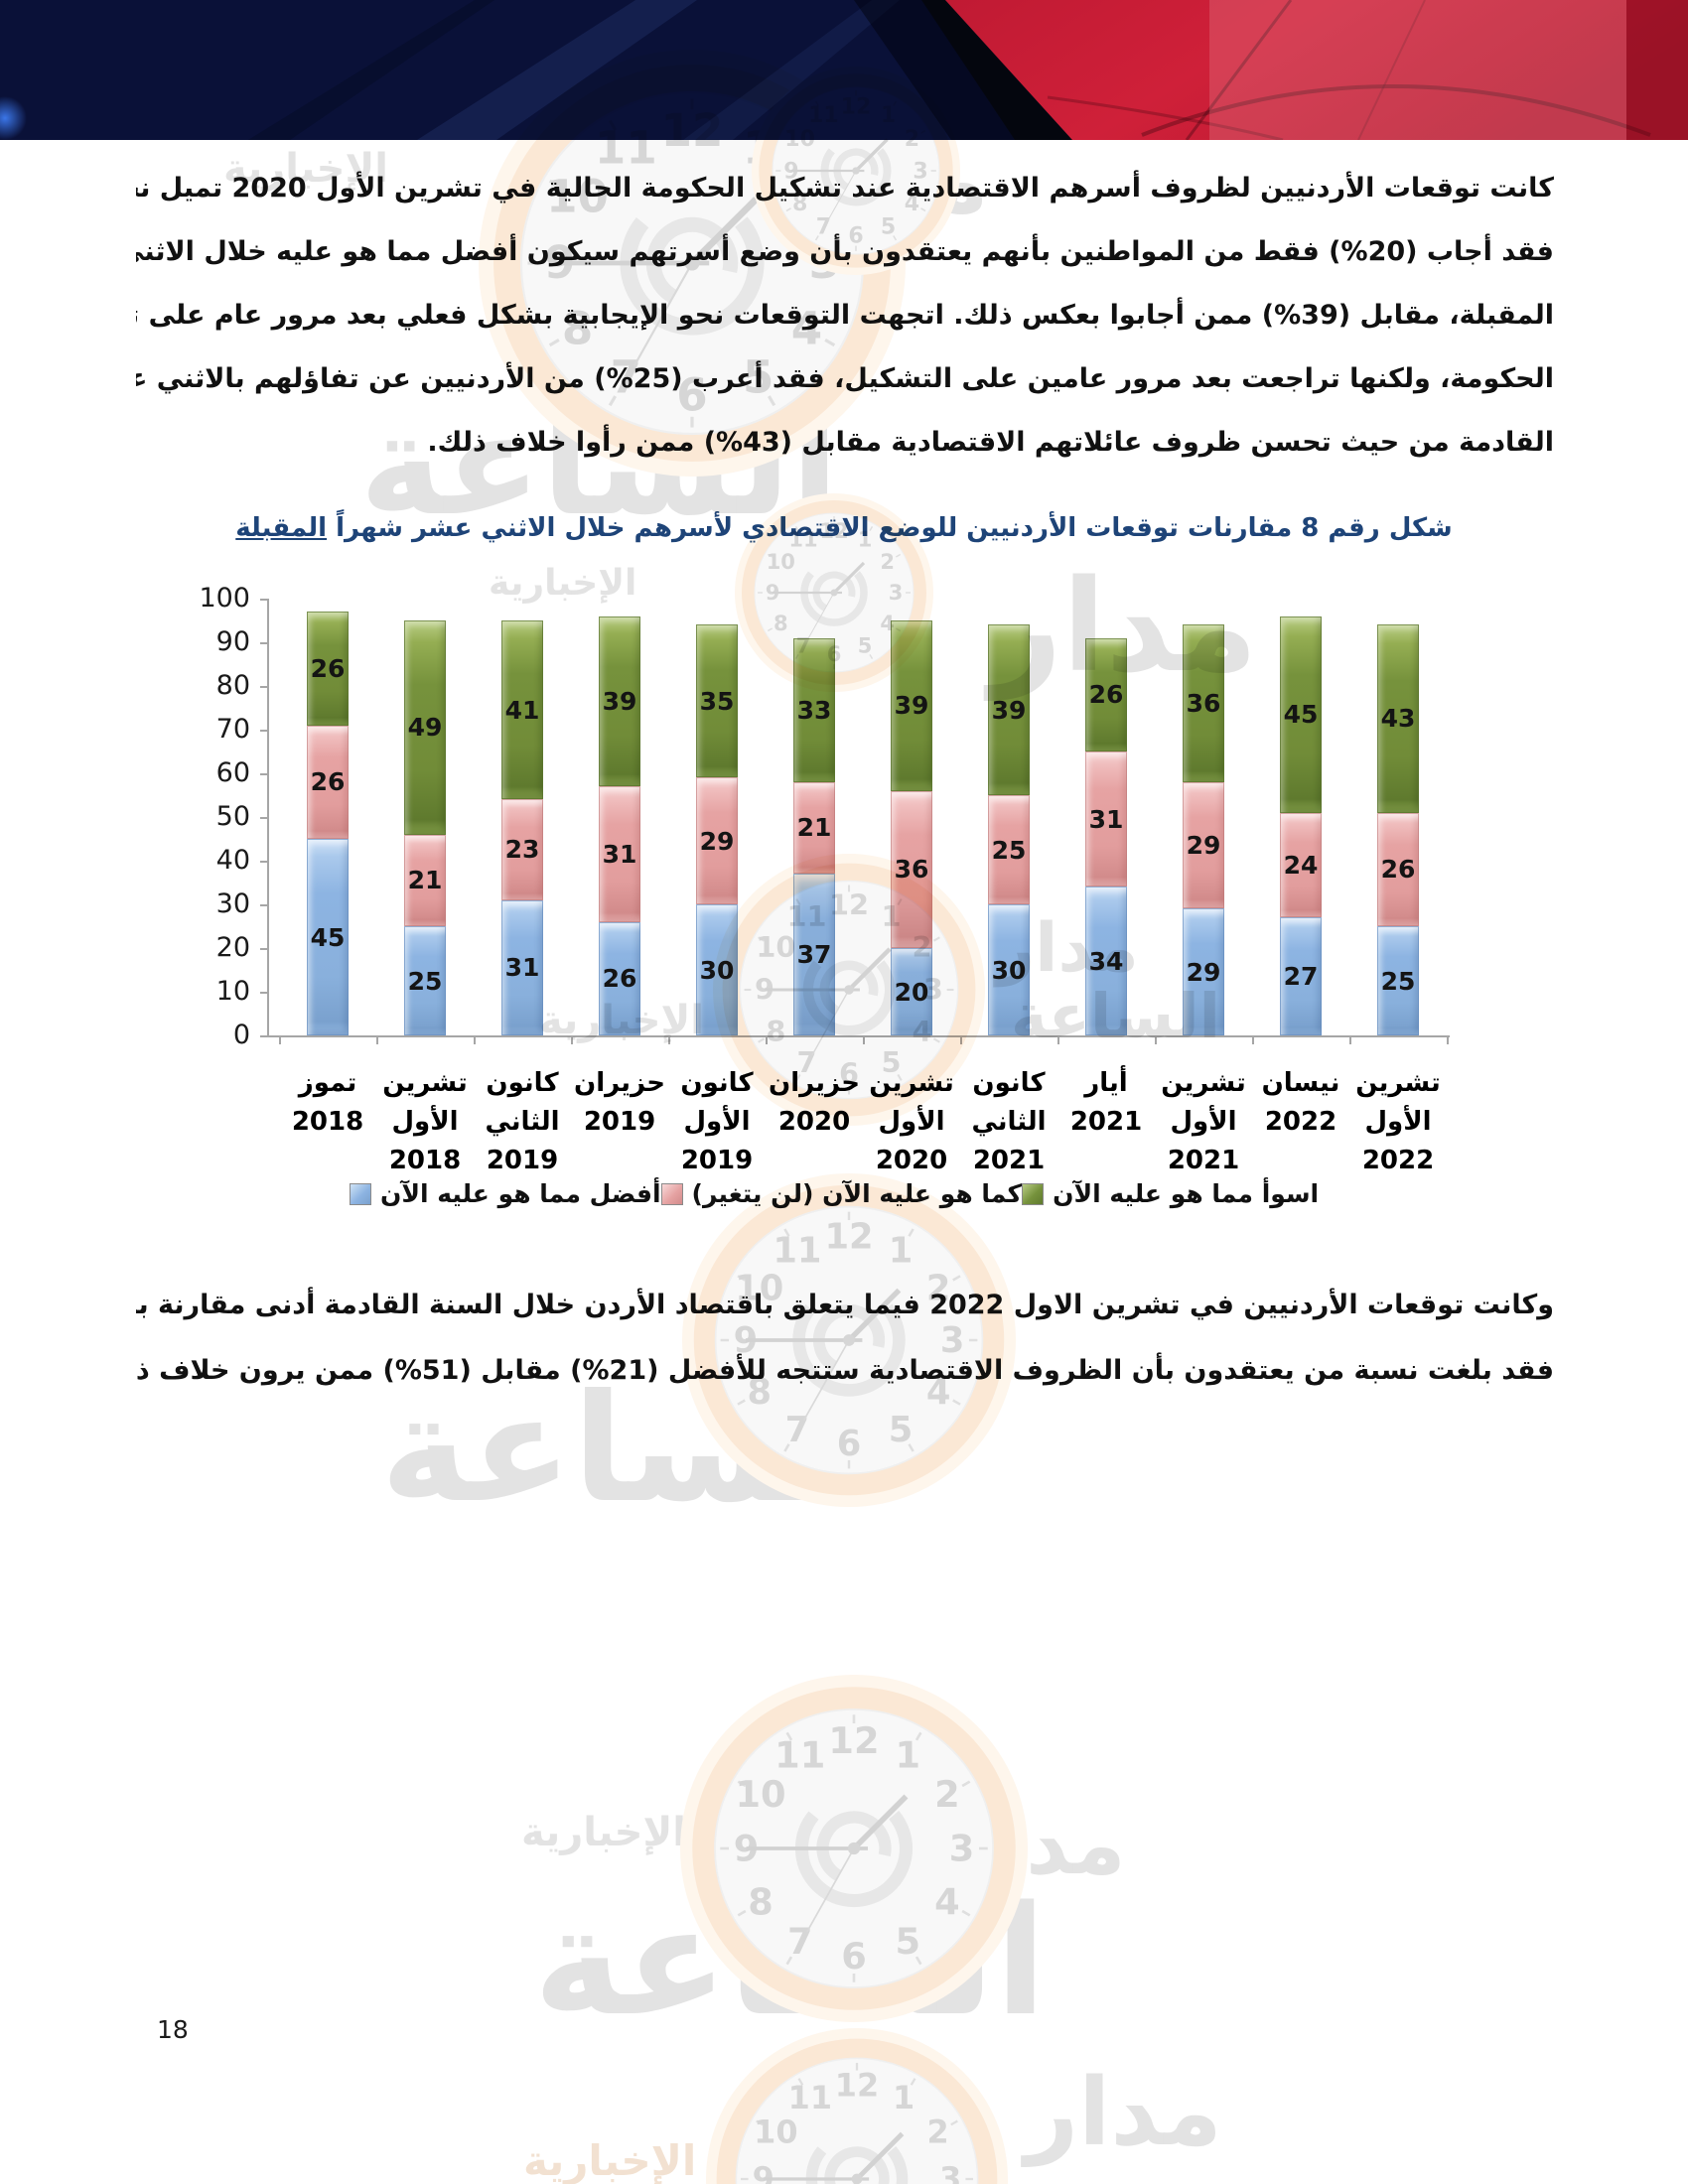 The image size is (1688, 2184). I want to click on legend-swatch-worse-icon, so click(1033, 1193).